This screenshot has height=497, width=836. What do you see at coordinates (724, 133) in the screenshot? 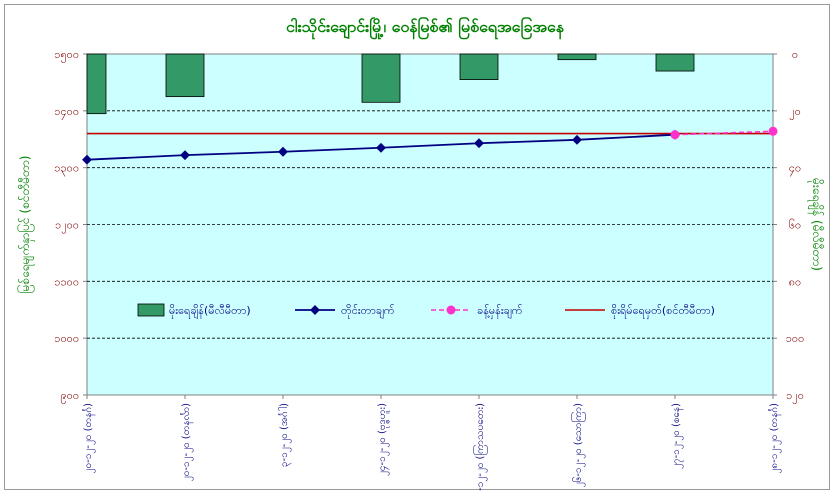
I see `forecast-line` at bounding box center [724, 133].